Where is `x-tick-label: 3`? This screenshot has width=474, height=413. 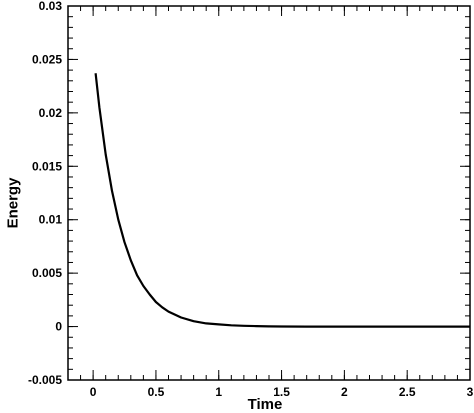
x-tick-label: 3 is located at coordinates (470, 392).